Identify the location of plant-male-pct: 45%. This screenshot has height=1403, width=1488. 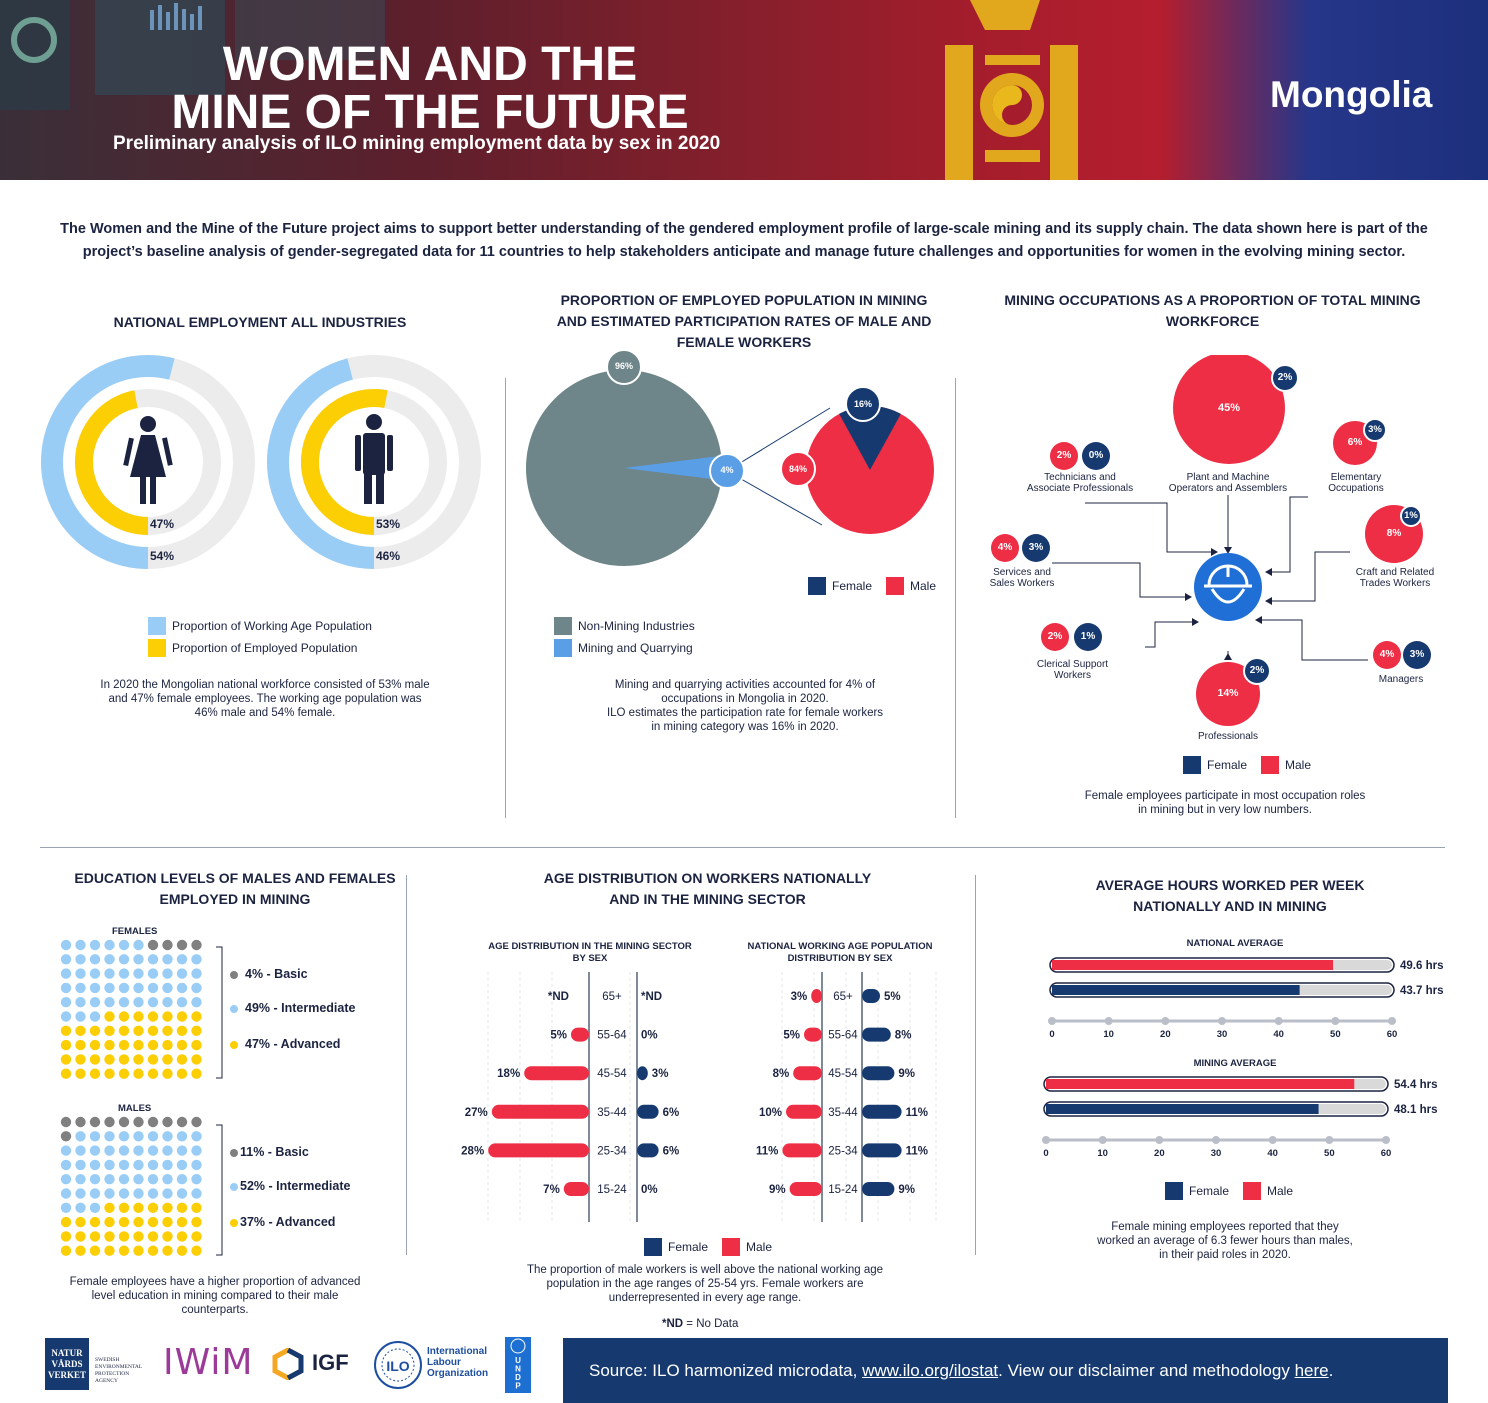
(1229, 408).